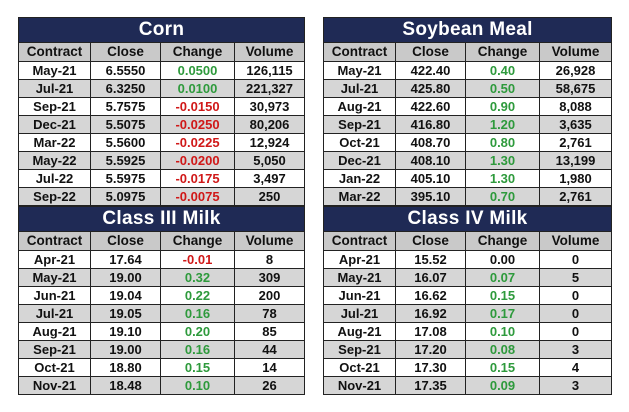  What do you see at coordinates (575, 385) in the screenshot?
I see `volume-cell: 3` at bounding box center [575, 385].